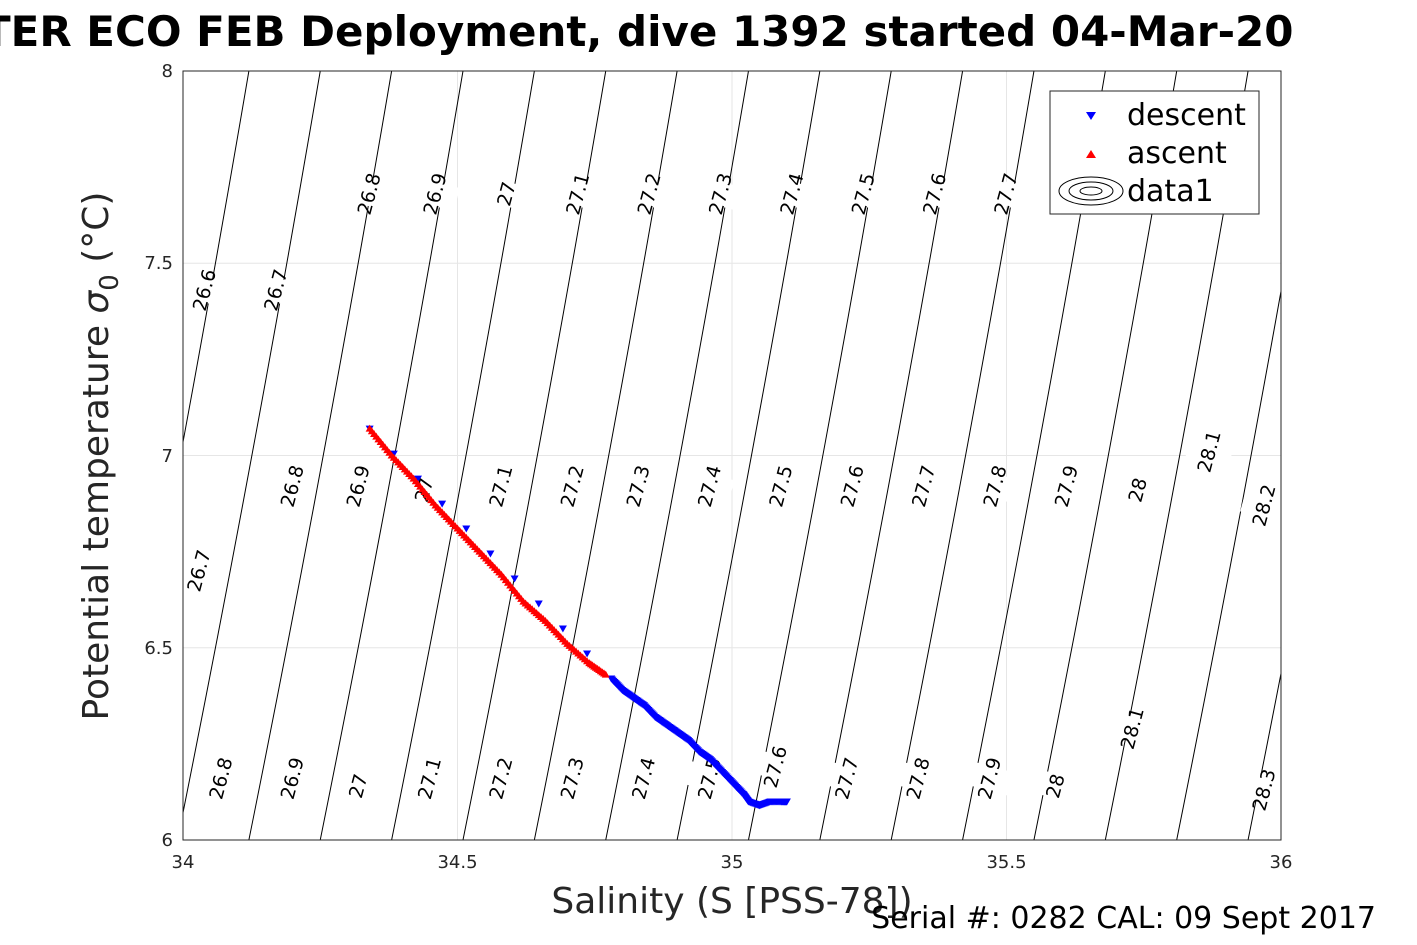 The height and width of the screenshot is (945, 1417). Describe the element at coordinates (1186, 115) in the screenshot. I see `legend-label-descent: descent` at that location.